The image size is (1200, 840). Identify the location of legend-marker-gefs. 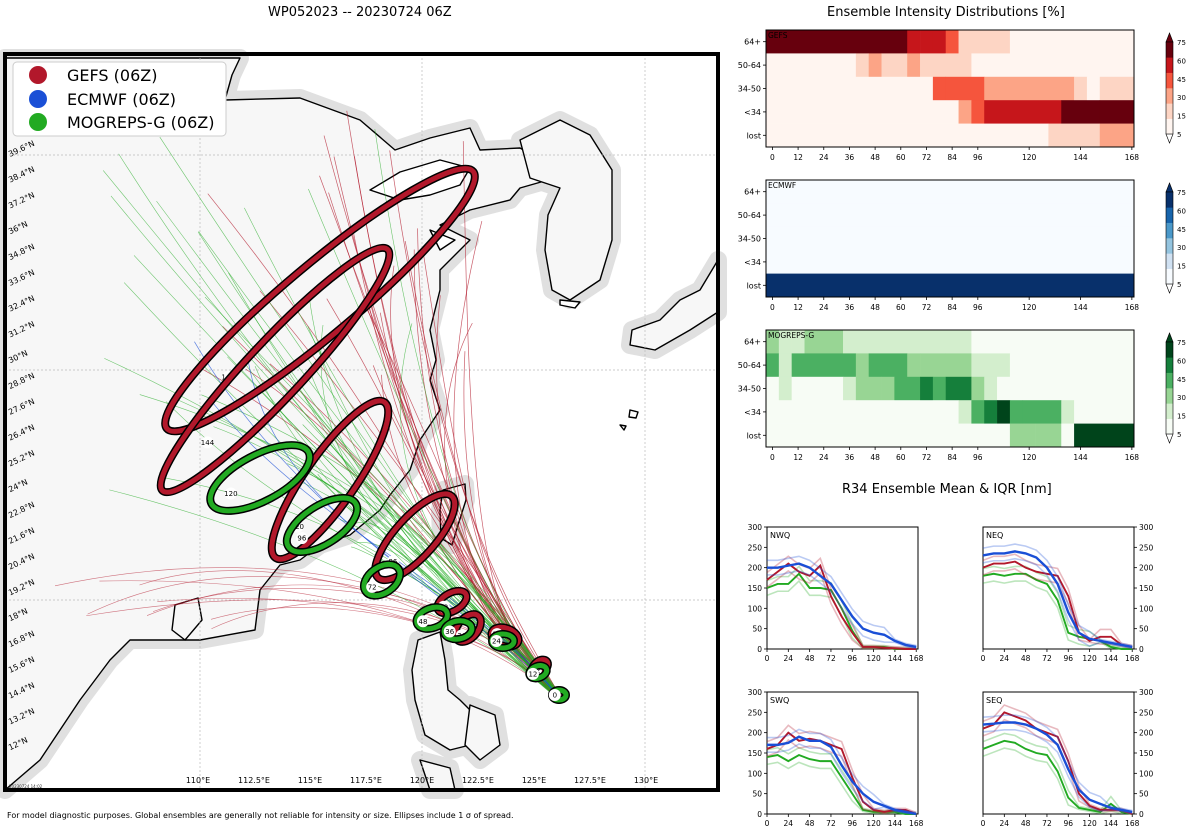
(38, 75).